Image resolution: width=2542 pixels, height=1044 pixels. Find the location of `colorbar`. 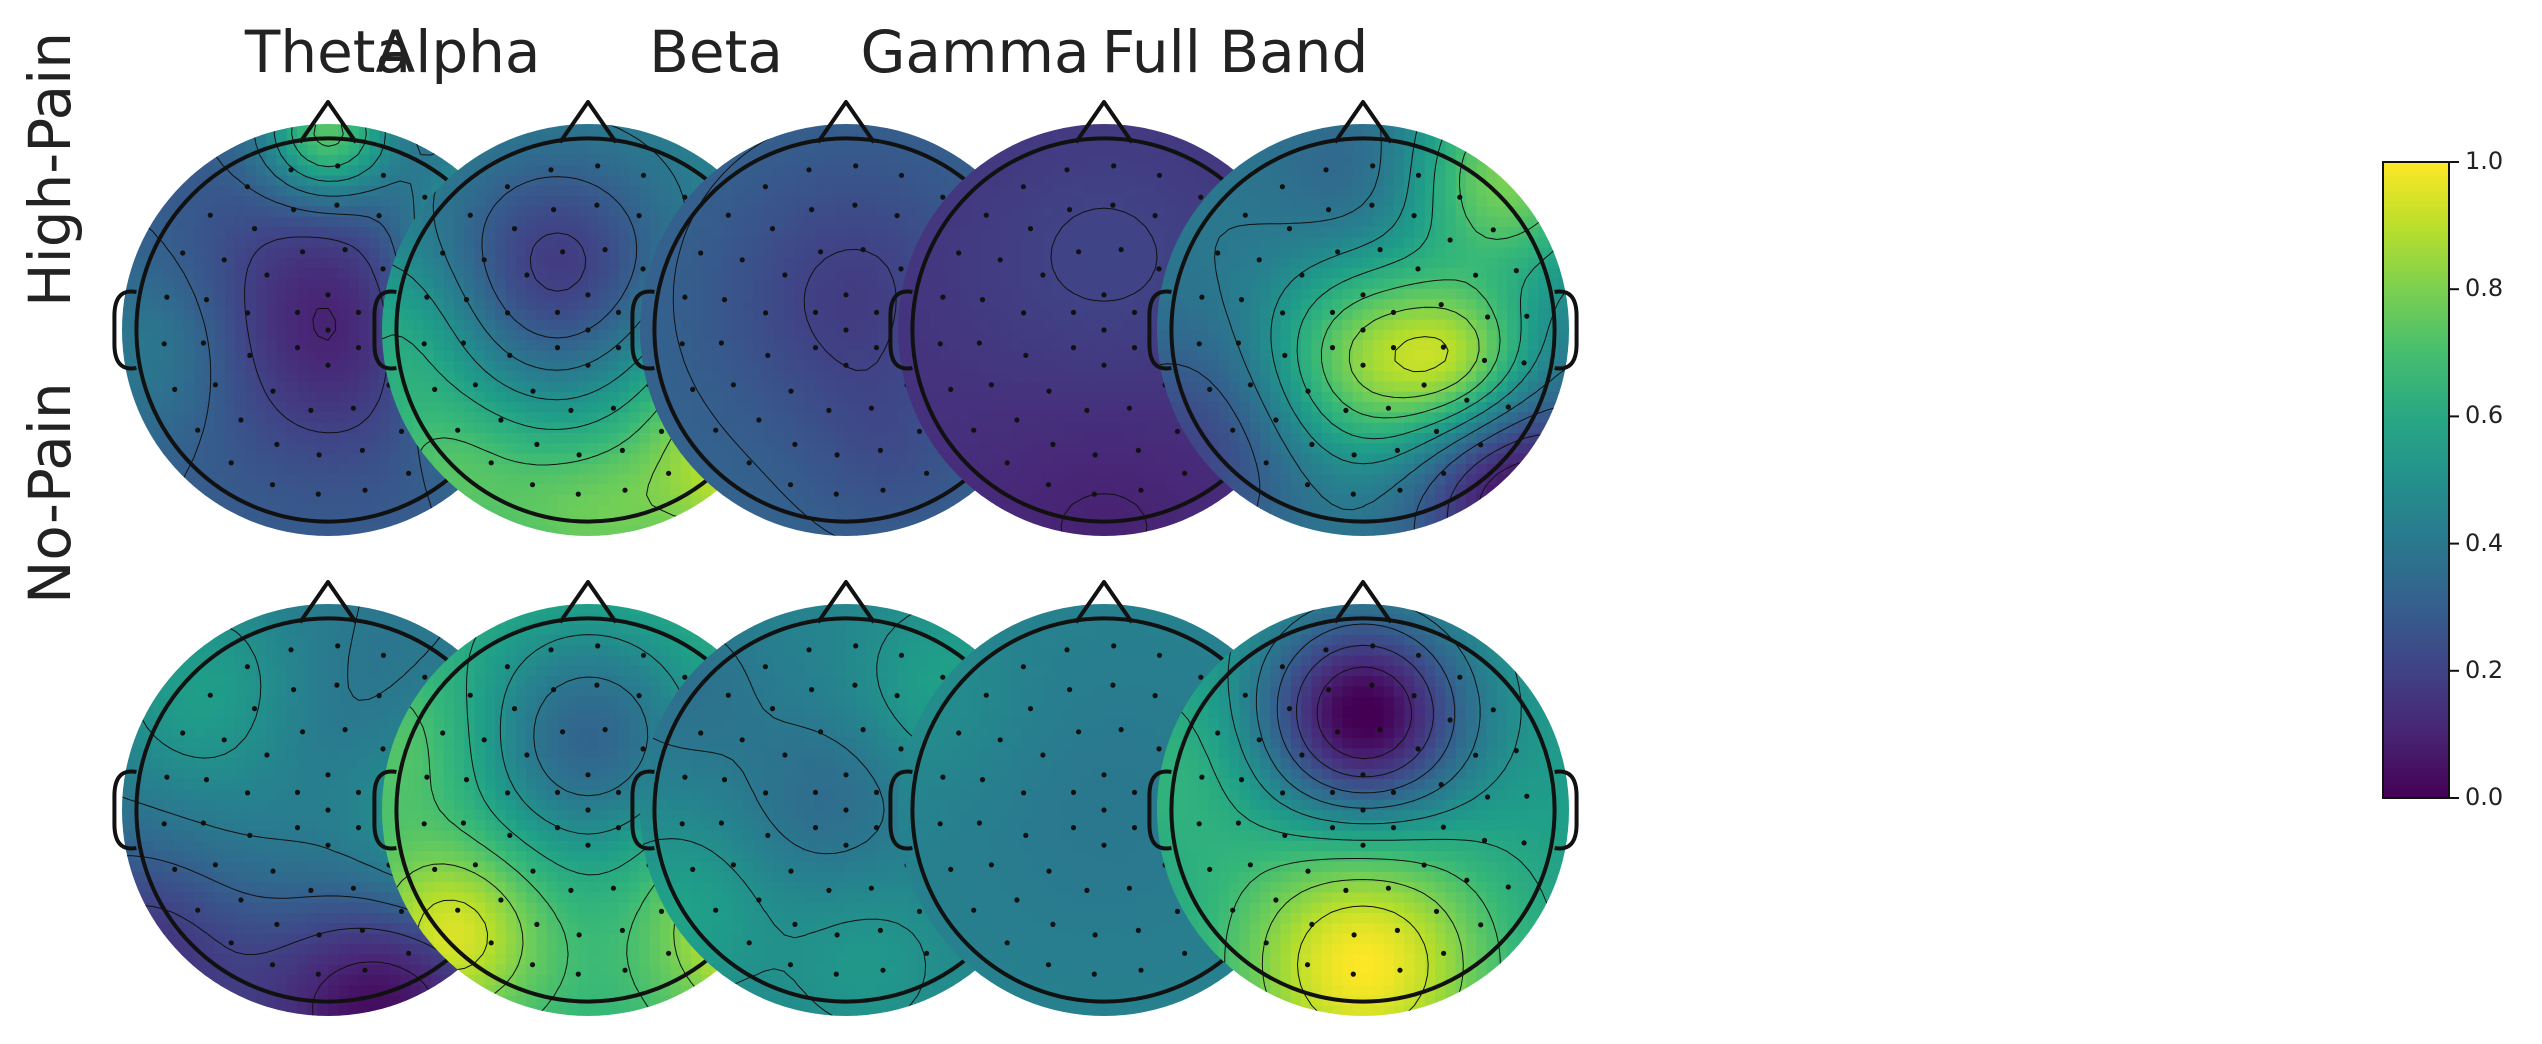

colorbar is located at coordinates (2421, 480).